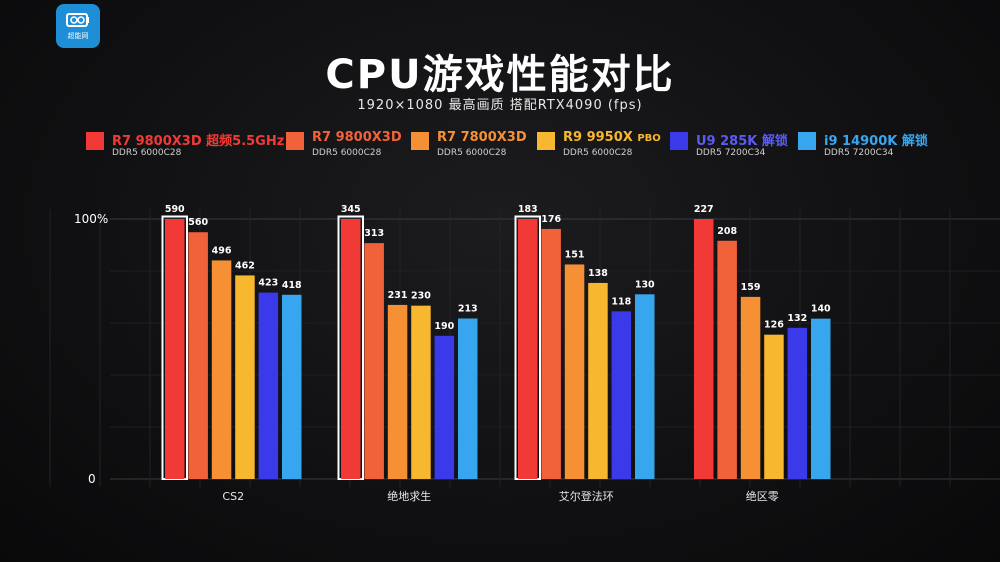 This screenshot has height=562, width=1000. Describe the element at coordinates (704, 209) in the screenshot. I see `bar-value-label: 227` at that location.